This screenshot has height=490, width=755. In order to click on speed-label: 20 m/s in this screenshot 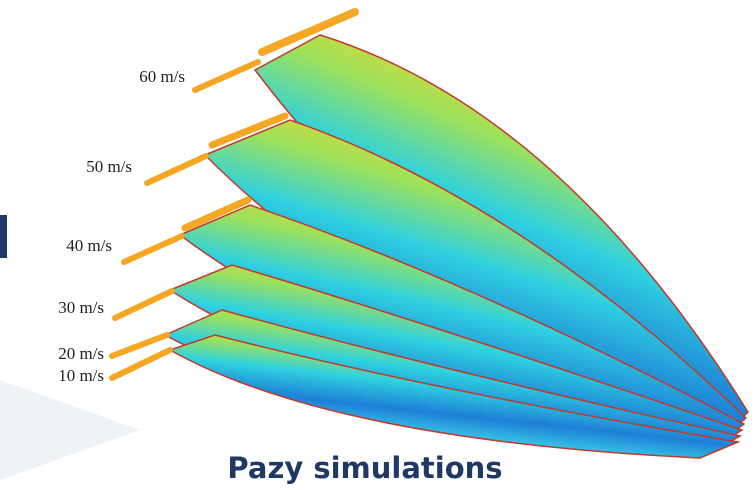, I will do `click(81, 353)`.